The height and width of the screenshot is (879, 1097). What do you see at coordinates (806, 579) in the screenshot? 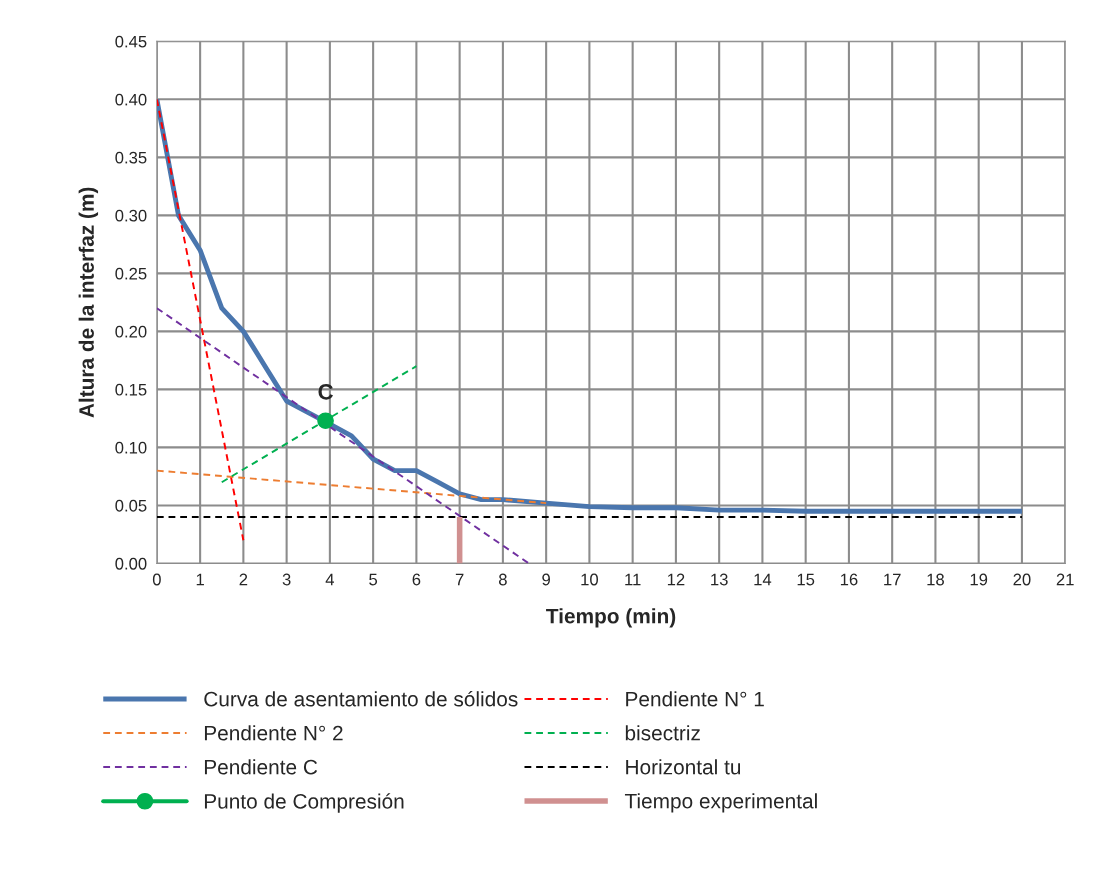
I see `x-tick-label: 15` at bounding box center [806, 579].